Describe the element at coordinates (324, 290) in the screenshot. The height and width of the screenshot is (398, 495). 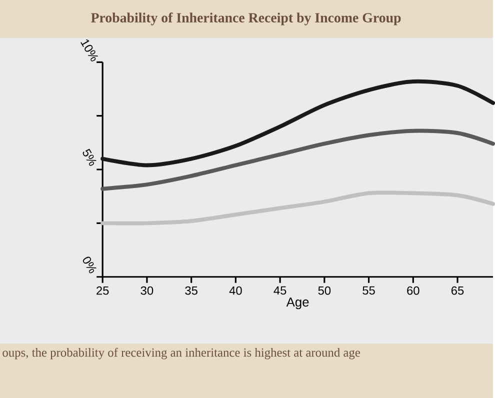
I see `x-tick-label: 50` at that location.